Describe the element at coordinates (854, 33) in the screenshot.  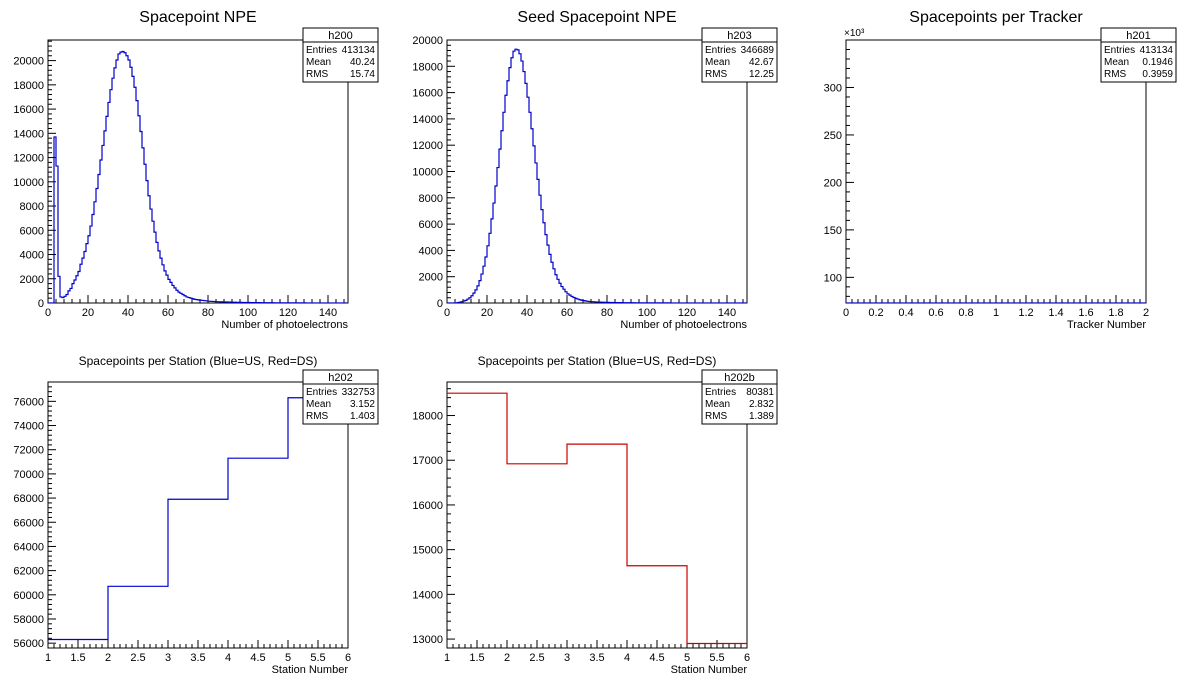
I see `y-axis-exponent: ×10³` at that location.